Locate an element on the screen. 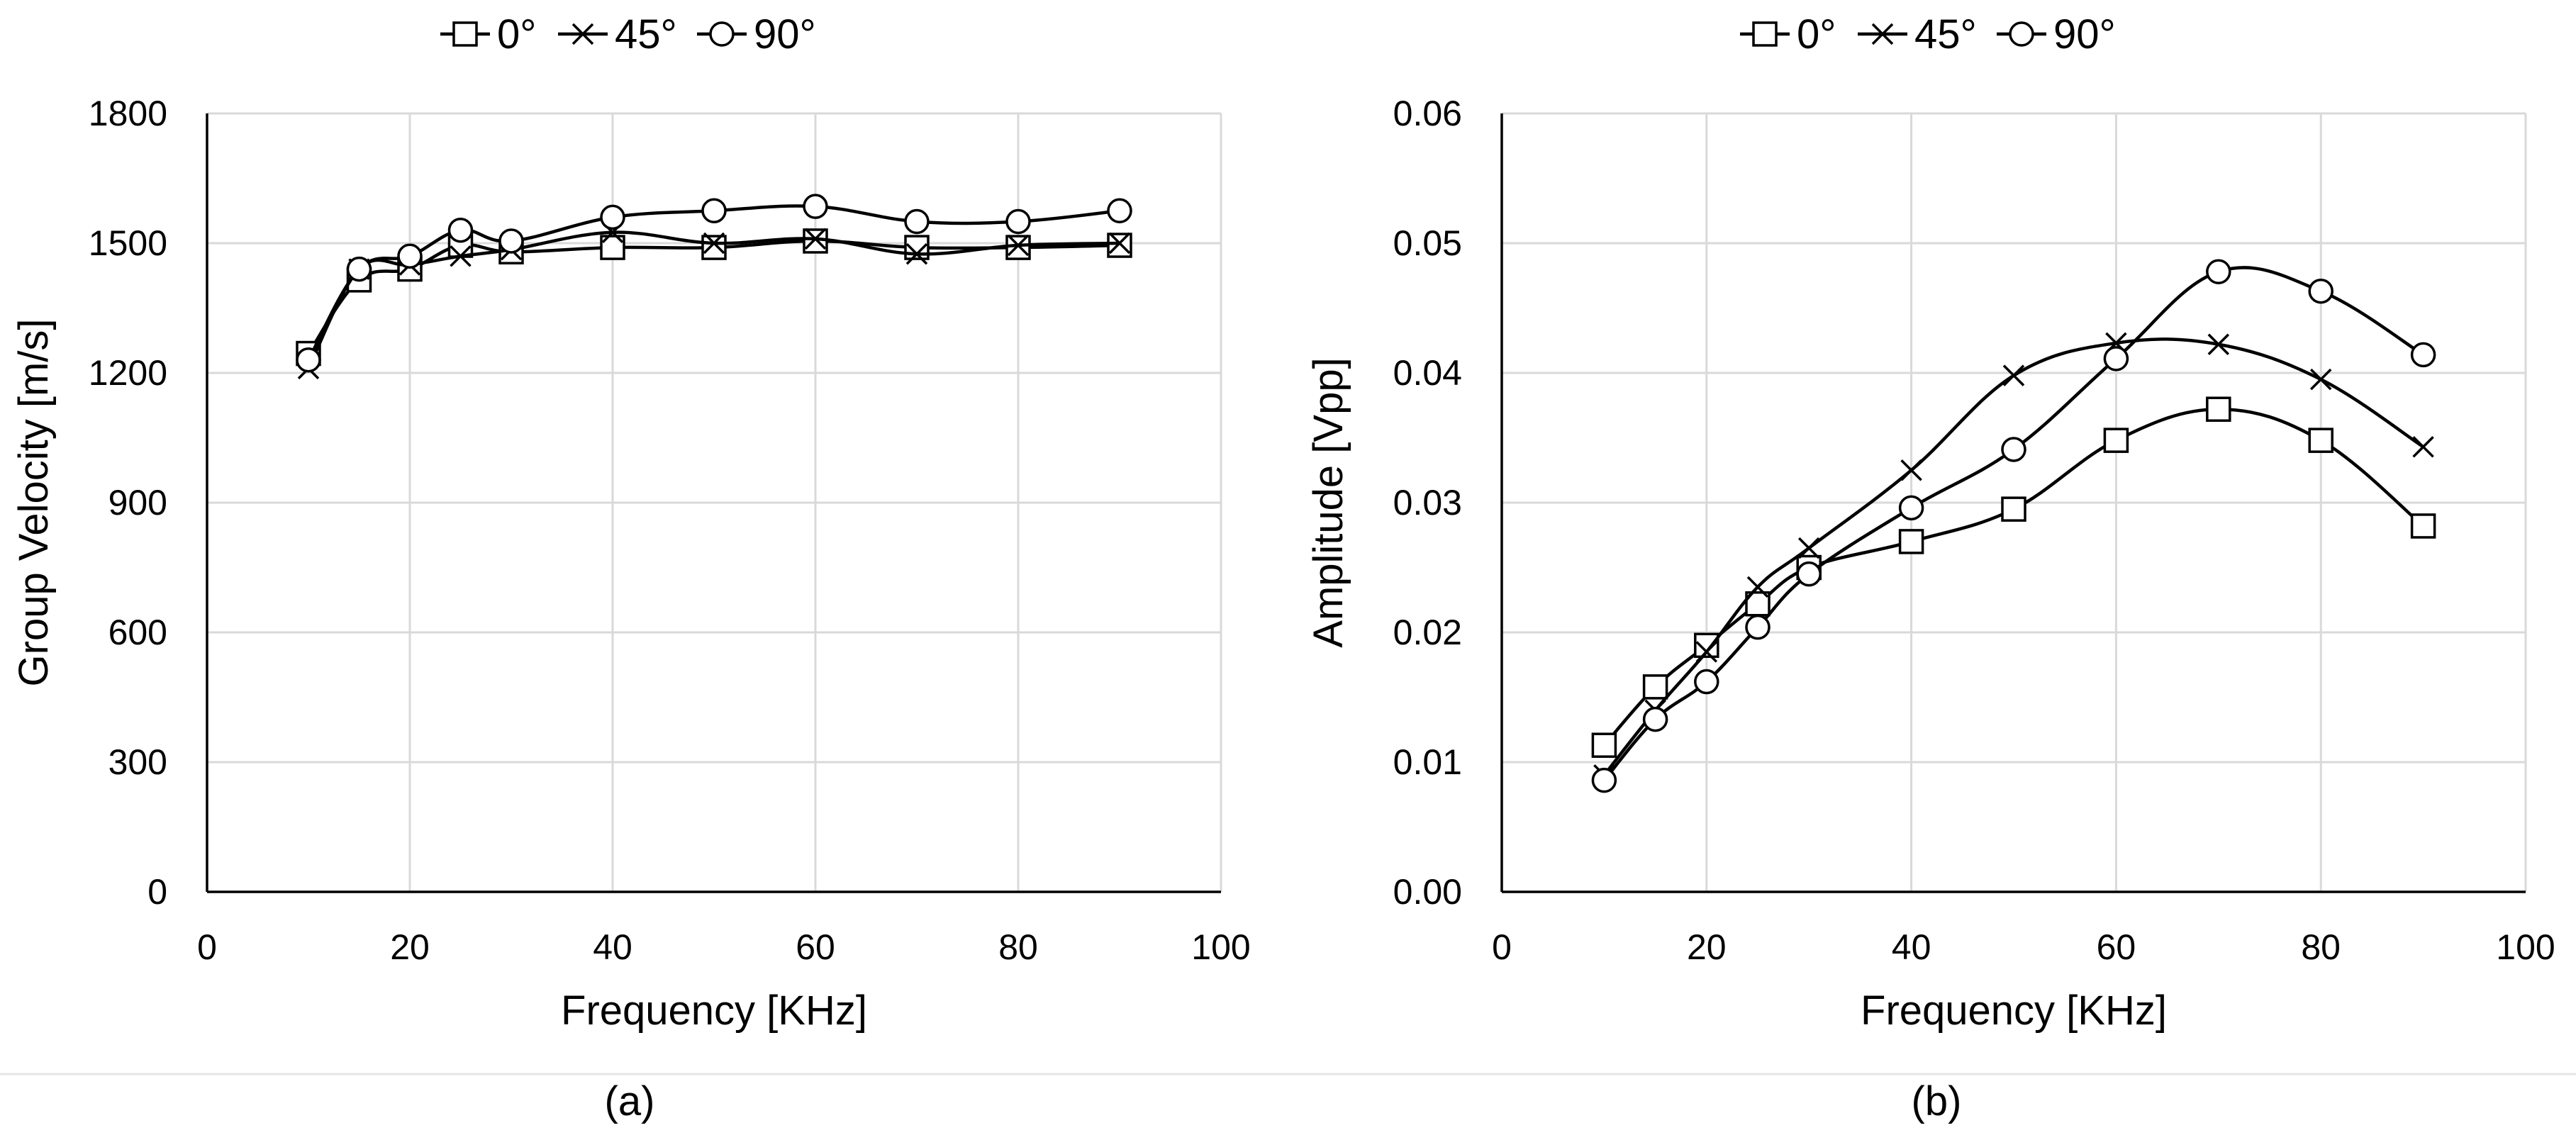  panel-a-x-tick-label: 0 is located at coordinates (207, 947).